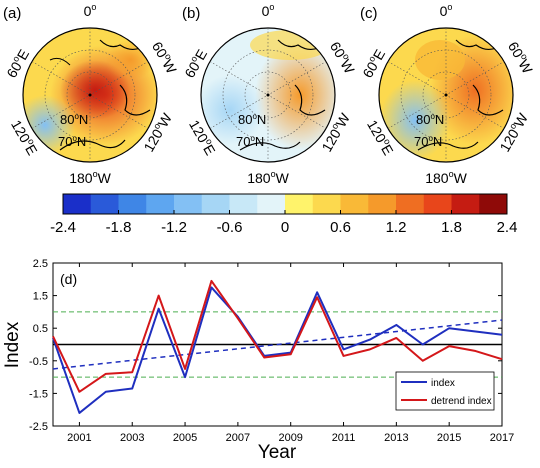 The height and width of the screenshot is (468, 540). Describe the element at coordinates (252, 119) in the screenshot. I see `map-b-lat-80: 80oN` at that location.